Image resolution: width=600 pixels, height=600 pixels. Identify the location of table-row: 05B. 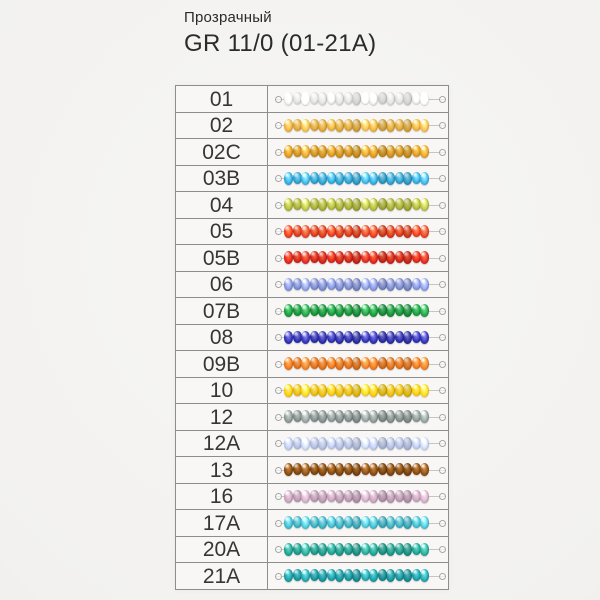
(312, 257).